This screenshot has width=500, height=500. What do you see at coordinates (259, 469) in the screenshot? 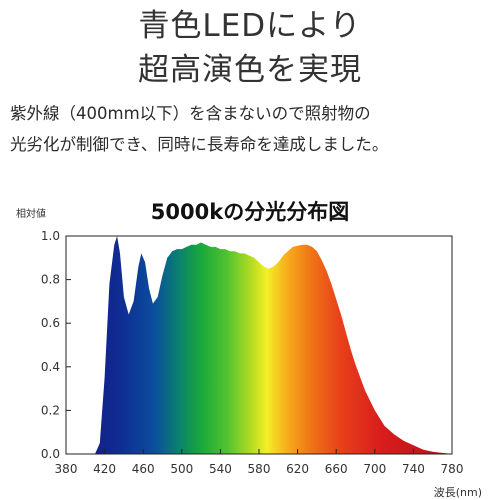
I see `x-tick-label: 580` at bounding box center [259, 469].